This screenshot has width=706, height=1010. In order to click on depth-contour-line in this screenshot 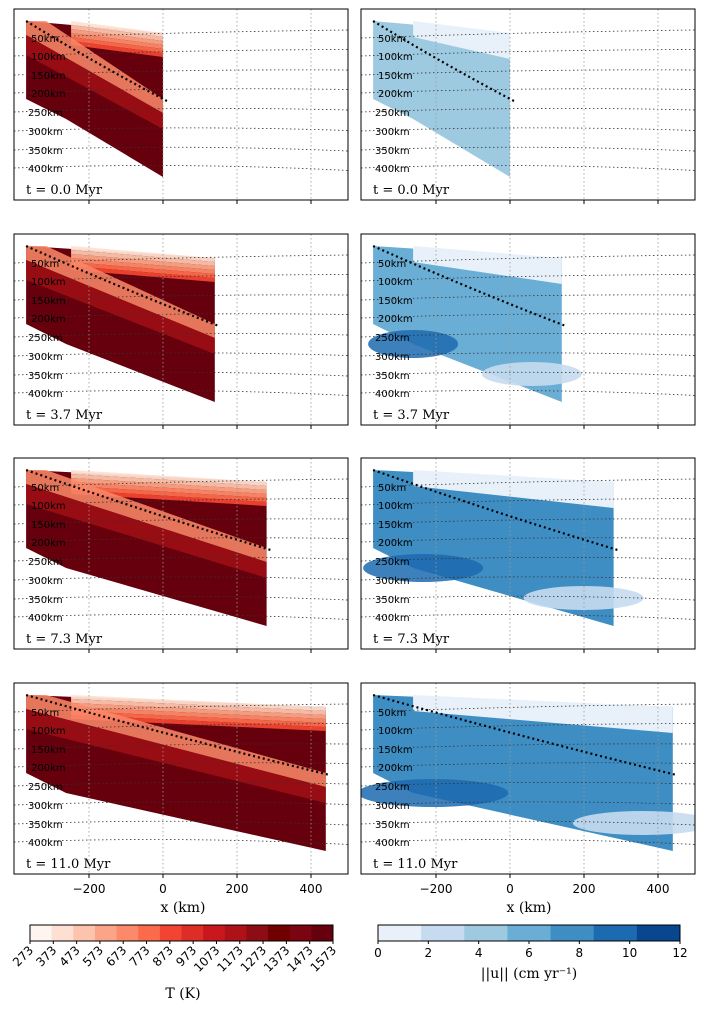, I will do `click(528, 129)`.